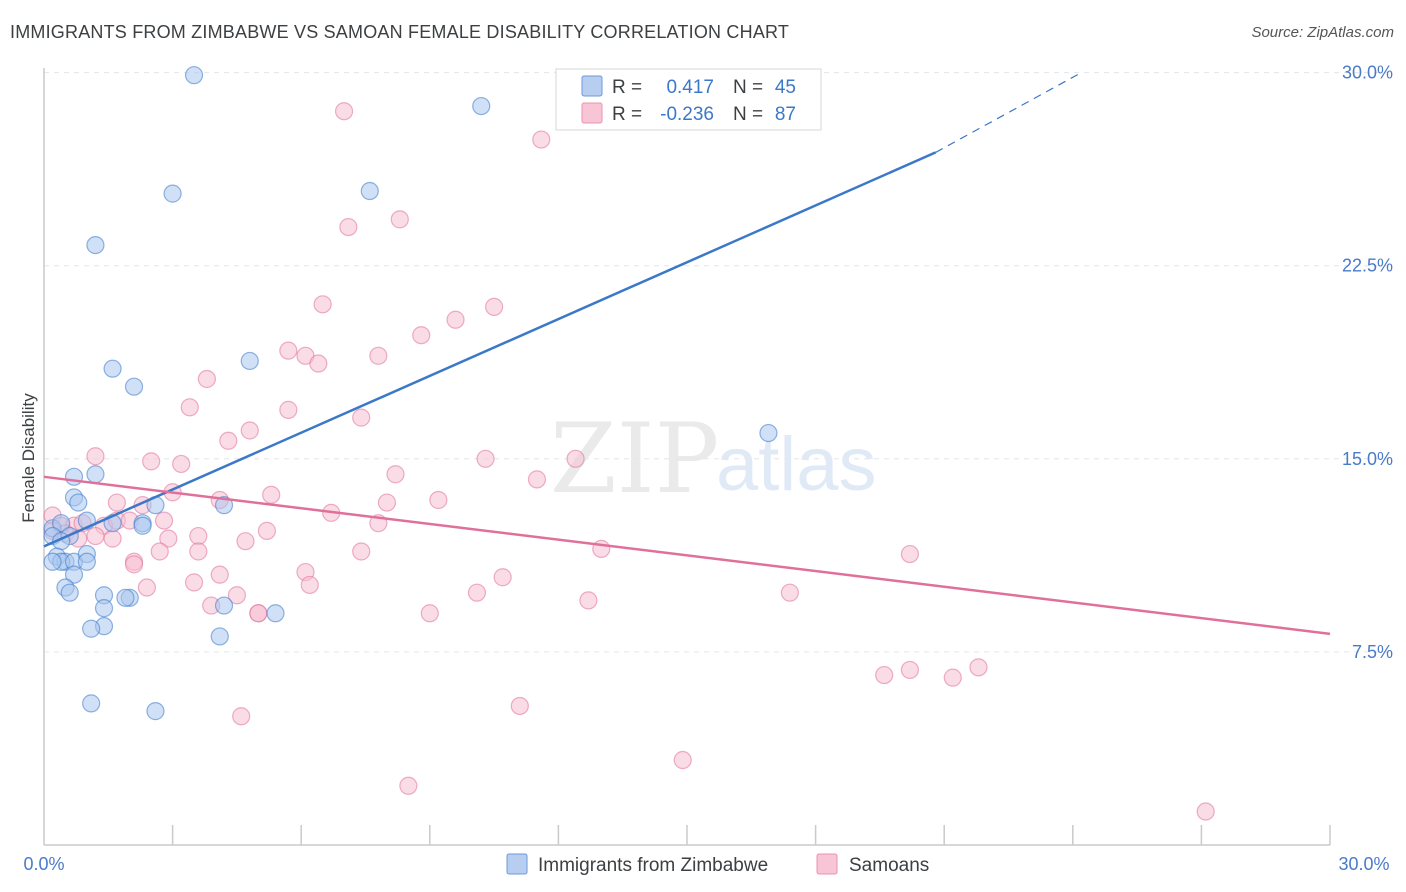 The height and width of the screenshot is (892, 1406). Describe the element at coordinates (889, 865) in the screenshot. I see `bottom-legend-label-samoans: Samoans` at that location.